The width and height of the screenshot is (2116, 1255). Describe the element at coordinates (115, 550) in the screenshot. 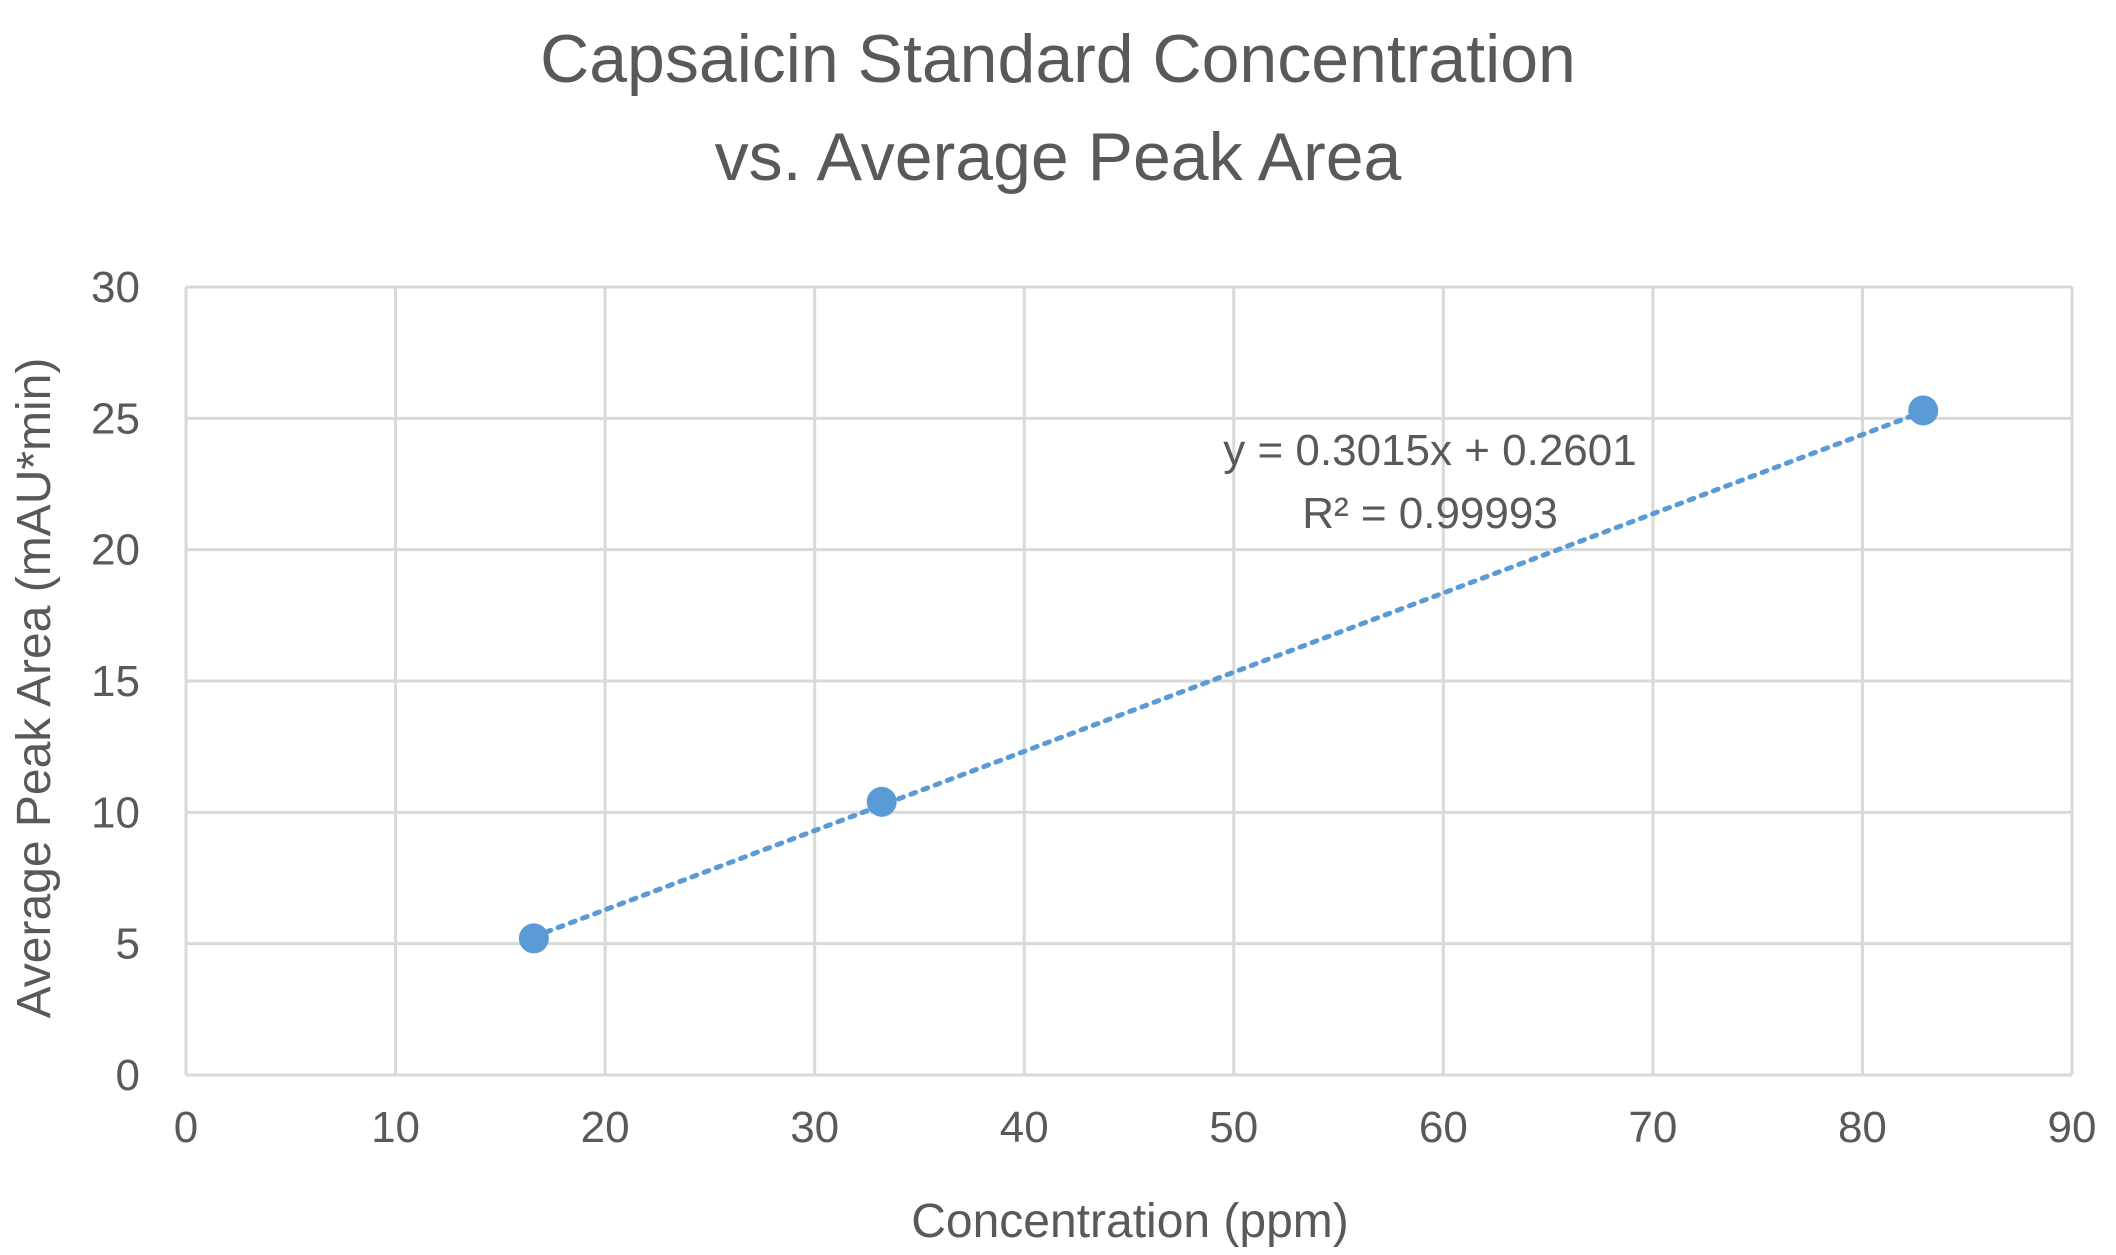

I see `y-tick-label: 20` at that location.